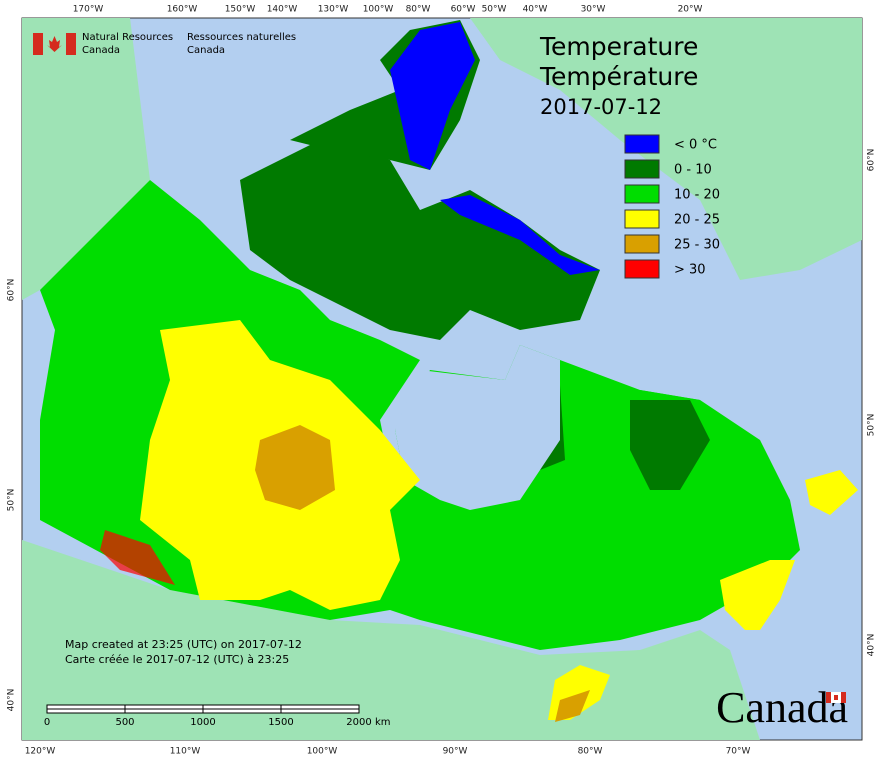 Image resolution: width=880 pixels, height=764 pixels. What do you see at coordinates (672, 206) in the screenshot?
I see `legend: < 0 °C 0 - 10 10 - 20 20 - 25 25 - 30 > 30` at bounding box center [672, 206].